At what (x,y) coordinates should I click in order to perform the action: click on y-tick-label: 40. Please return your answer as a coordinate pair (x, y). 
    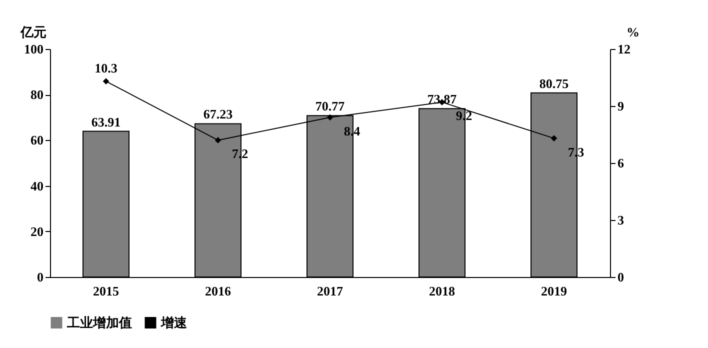
    Looking at the image, I should click on (37, 186).